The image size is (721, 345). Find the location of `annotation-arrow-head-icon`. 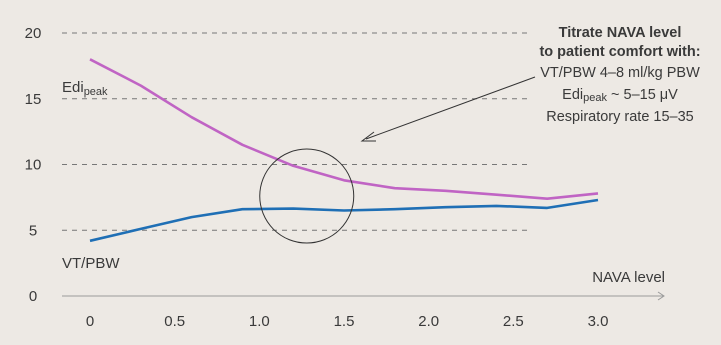

annotation-arrow-head-icon is located at coordinates (368, 136).